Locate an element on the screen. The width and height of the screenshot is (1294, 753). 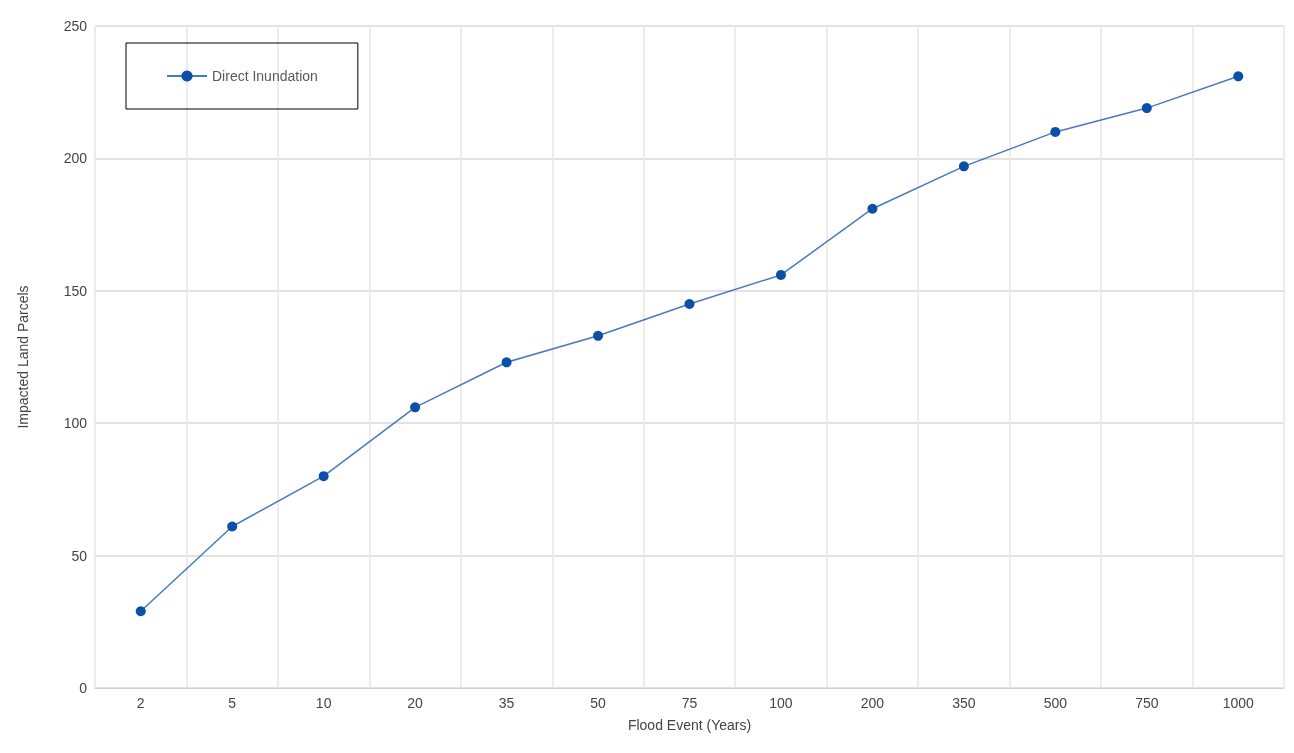
x-tick-label: 500 is located at coordinates (1055, 703).